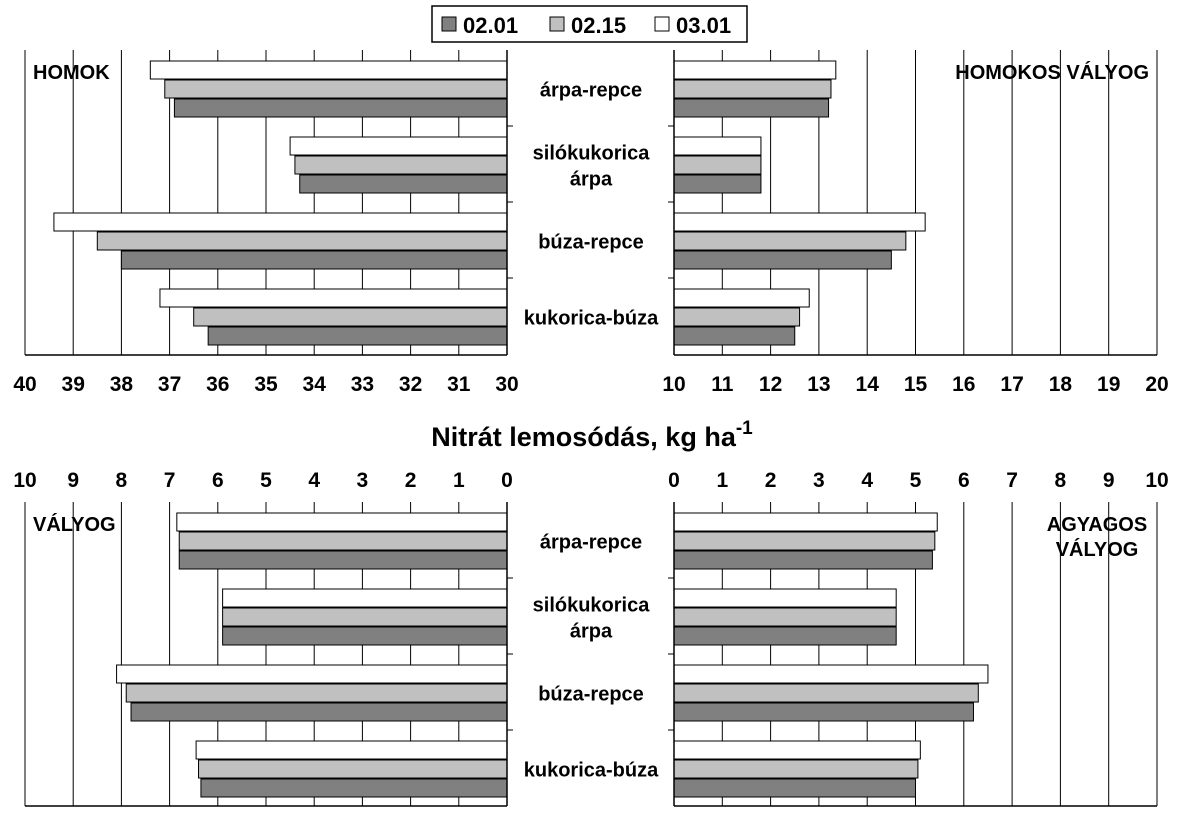 The height and width of the screenshot is (816, 1185). Describe the element at coordinates (343, 541) in the screenshot. I see `bar-valyog-0-02.15` at that location.